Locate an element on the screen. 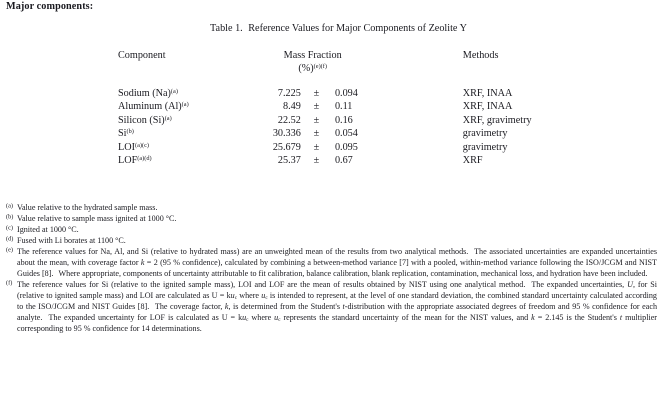 Image resolution: width=663 pixels, height=418 pixels. footnote-marker-a-text: (a) is located at coordinates (9, 206).